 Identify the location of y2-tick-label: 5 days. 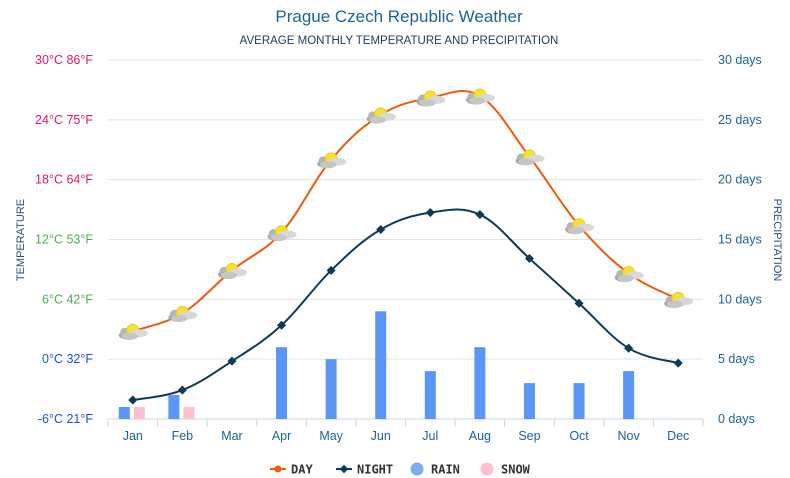
(736, 359).